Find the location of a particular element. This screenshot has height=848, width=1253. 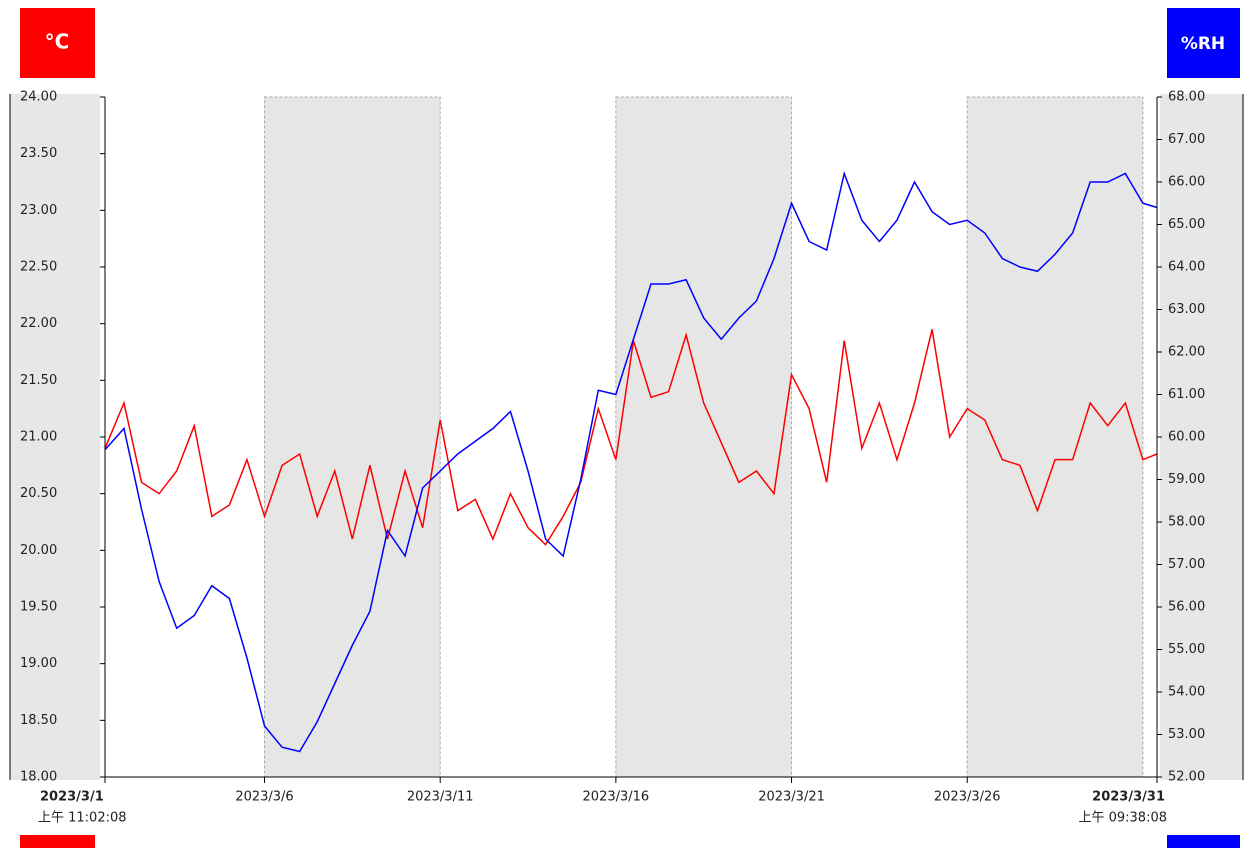

end-time: 上午 09:38:08 is located at coordinates (1122, 818).